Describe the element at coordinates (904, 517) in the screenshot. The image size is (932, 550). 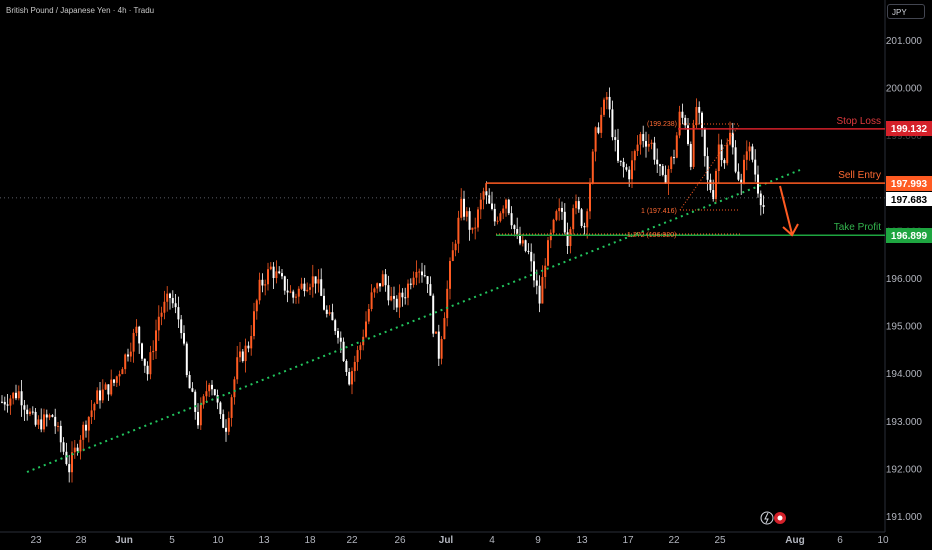
I see `y-tick-label: 191.000` at that location.